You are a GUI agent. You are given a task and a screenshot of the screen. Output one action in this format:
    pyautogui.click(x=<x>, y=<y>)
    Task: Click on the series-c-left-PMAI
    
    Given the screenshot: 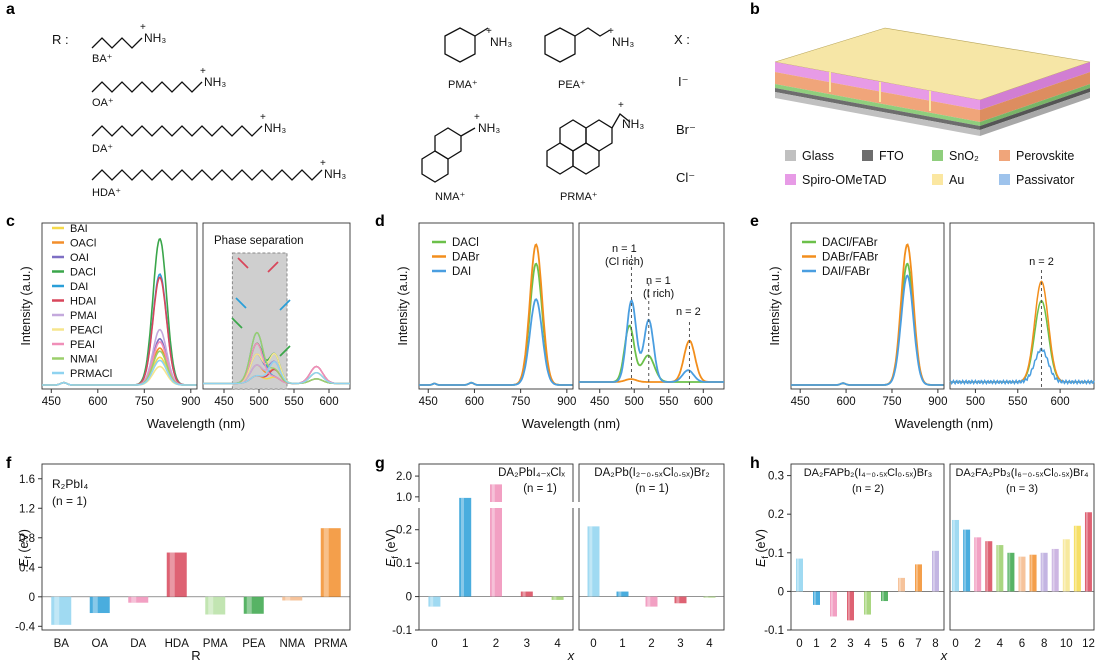 What is the action you would take?
    pyautogui.click(x=119, y=357)
    